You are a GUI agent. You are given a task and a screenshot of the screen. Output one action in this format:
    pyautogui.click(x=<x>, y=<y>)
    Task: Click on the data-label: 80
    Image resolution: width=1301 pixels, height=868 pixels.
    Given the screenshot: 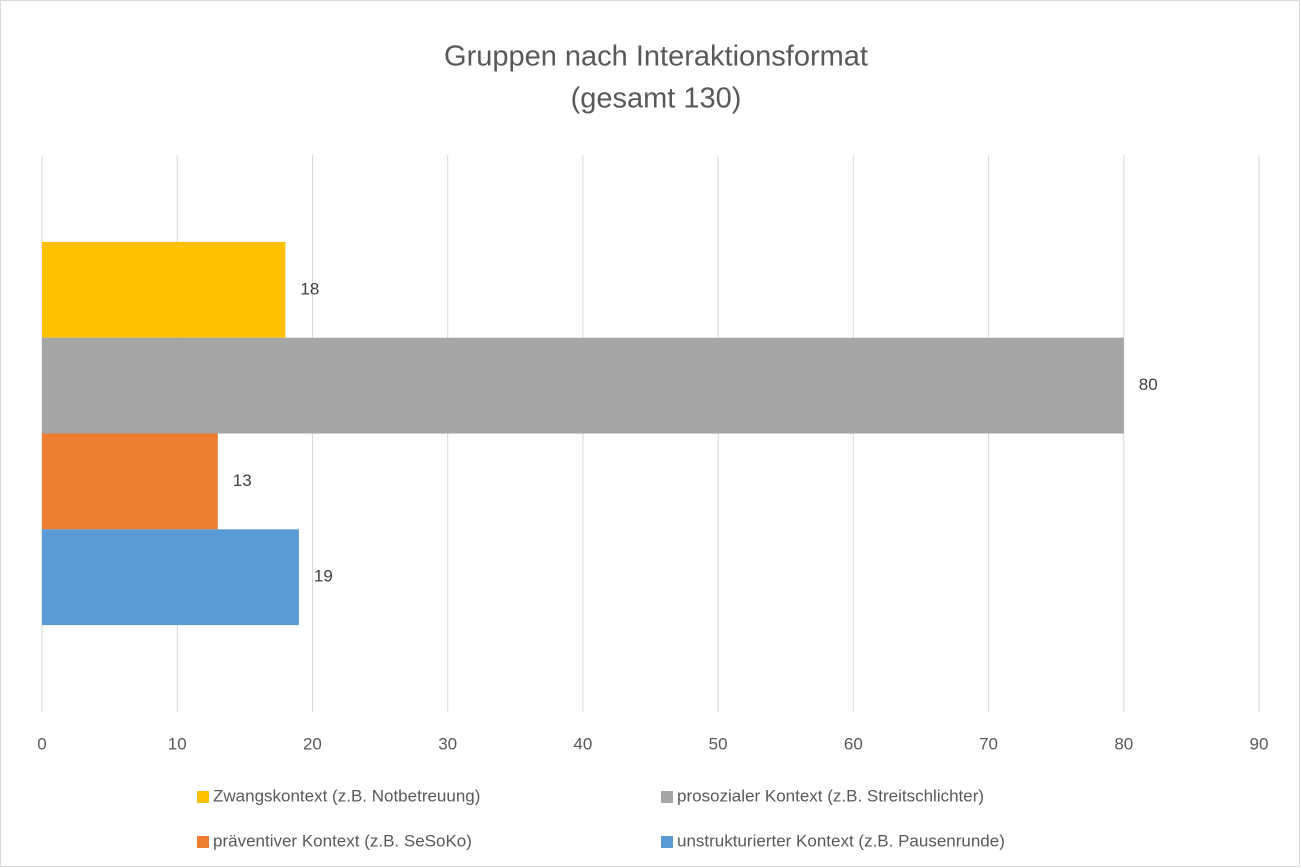 What is the action you would take?
    pyautogui.click(x=1148, y=384)
    